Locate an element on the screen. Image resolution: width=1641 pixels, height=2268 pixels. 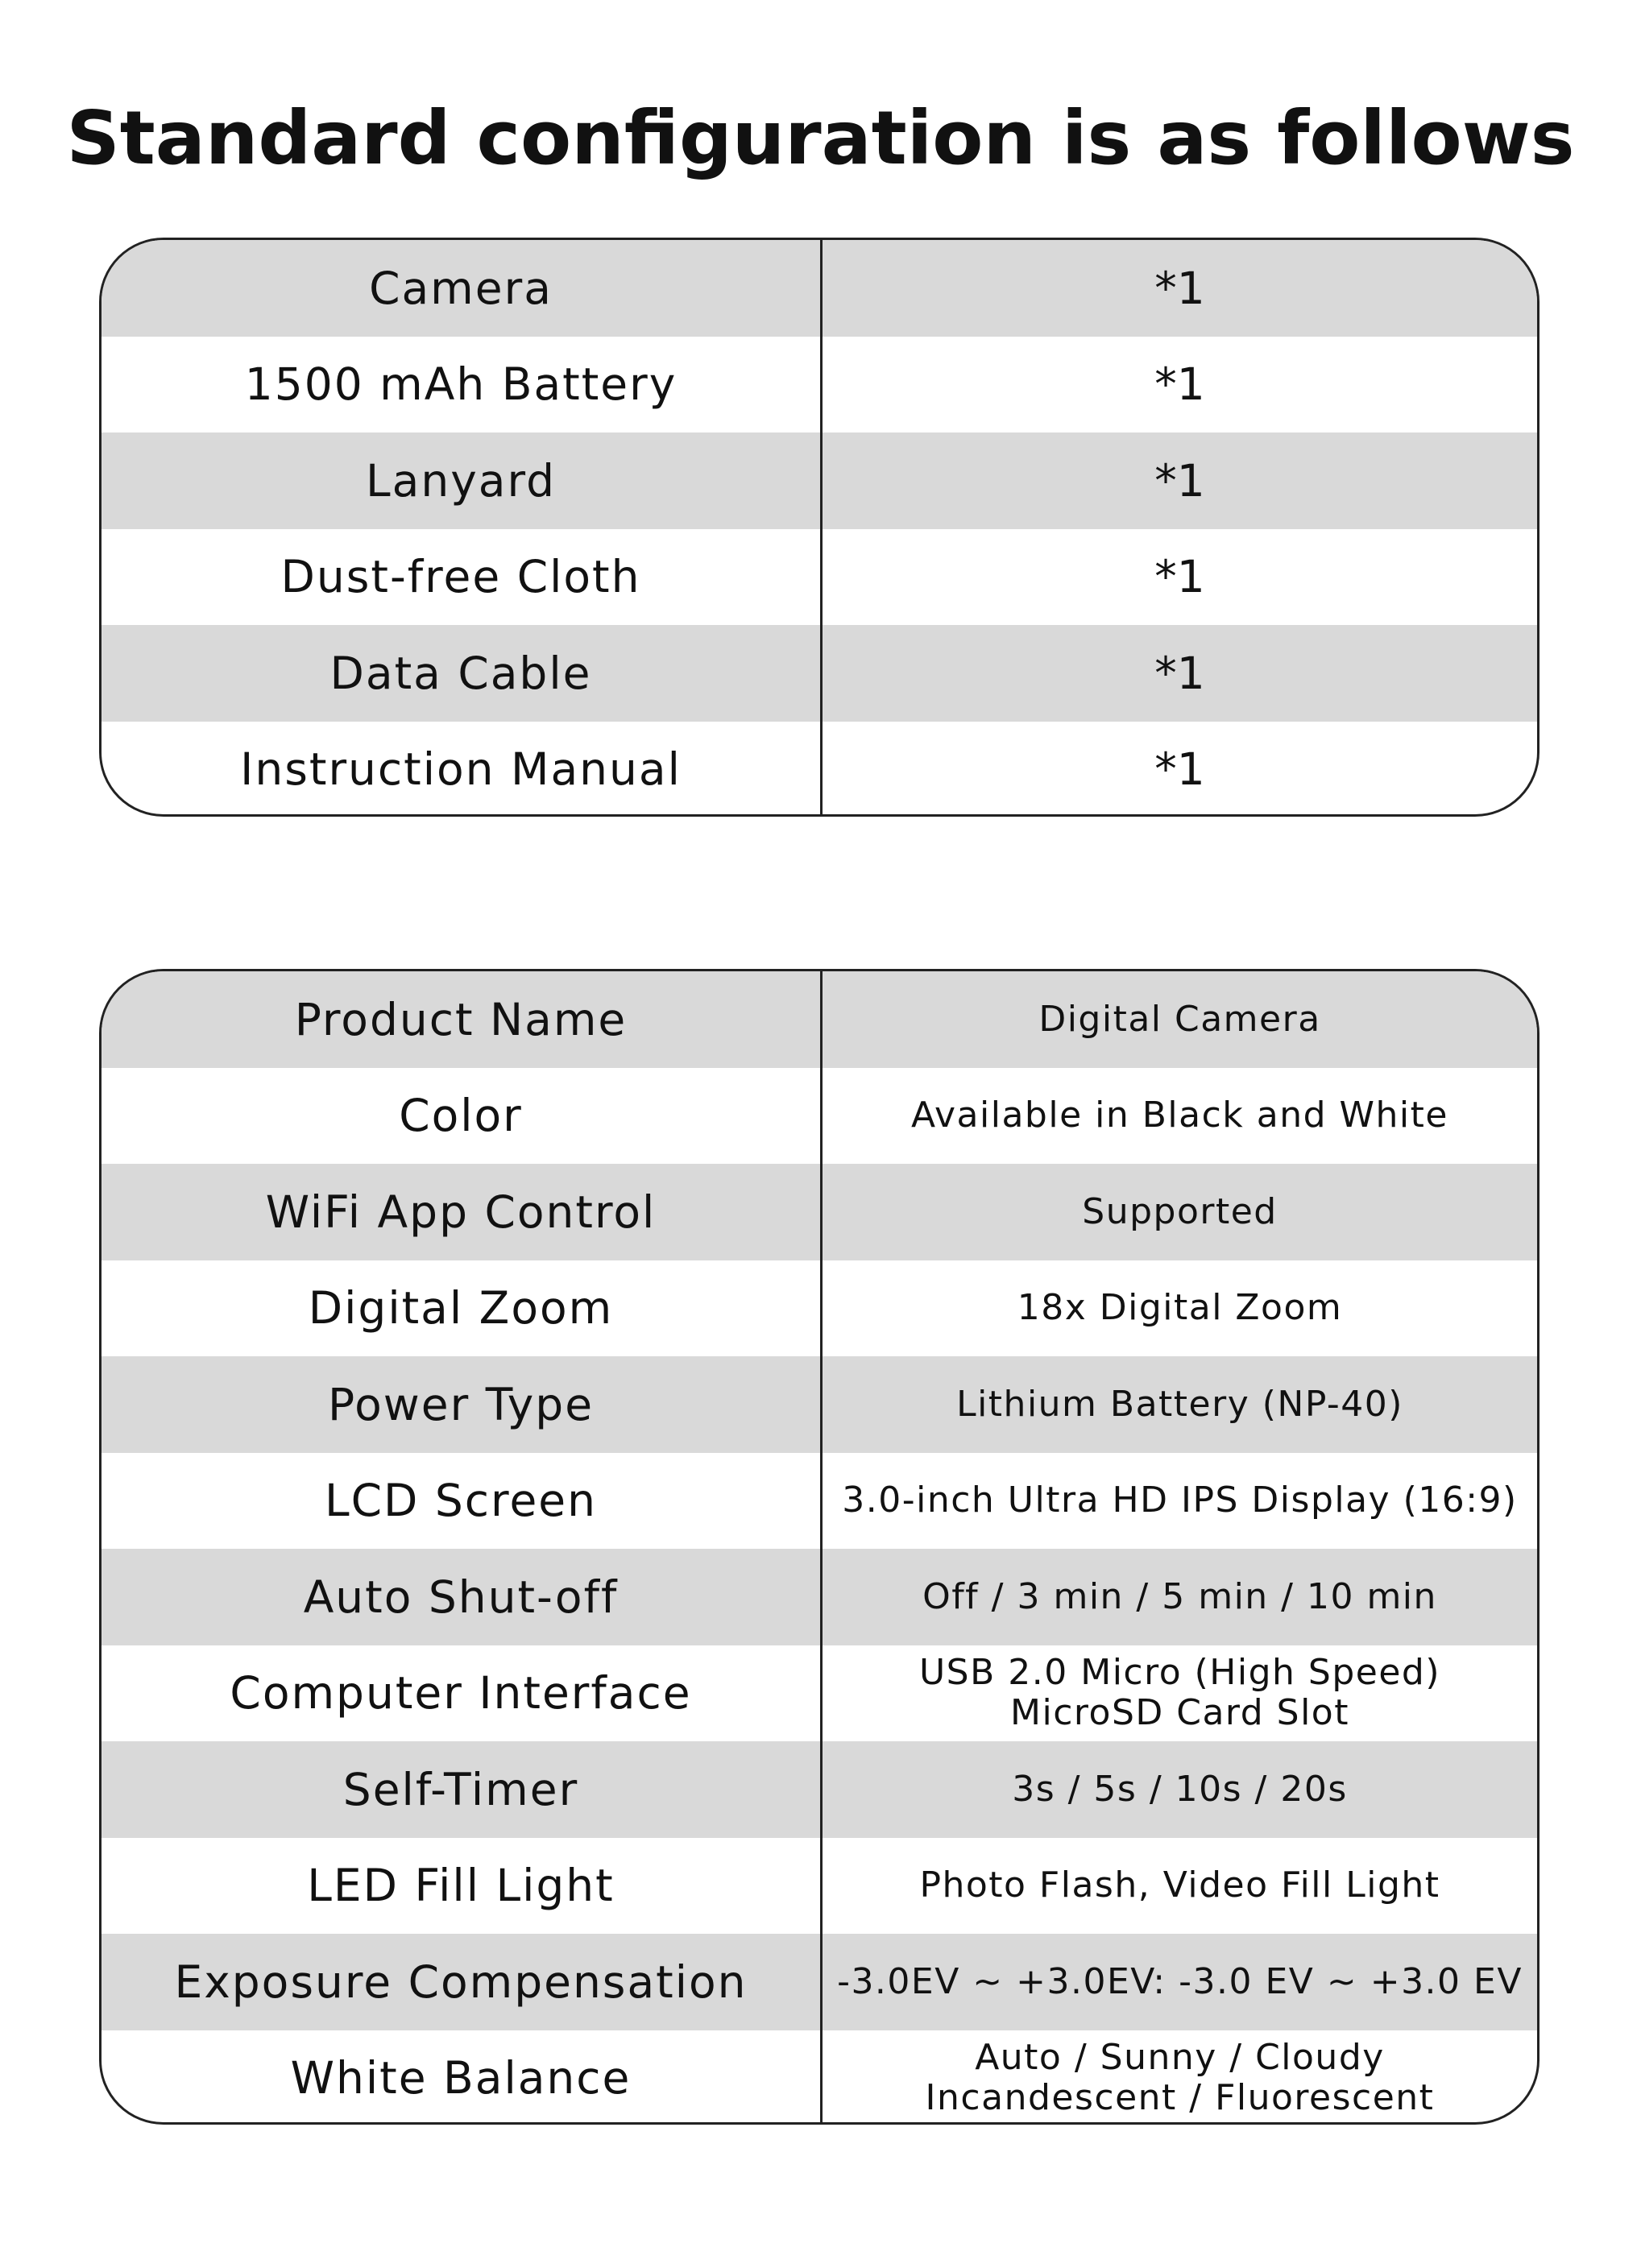
spec-name-cell: LCD Screen is located at coordinates (462, 1500).